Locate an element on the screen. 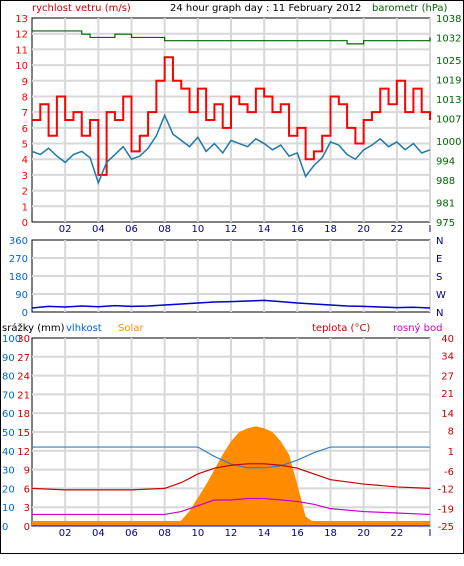 Image resolution: width=464 pixels, height=566 pixels. rain-y-tick-label: 12 is located at coordinates (23, 452).